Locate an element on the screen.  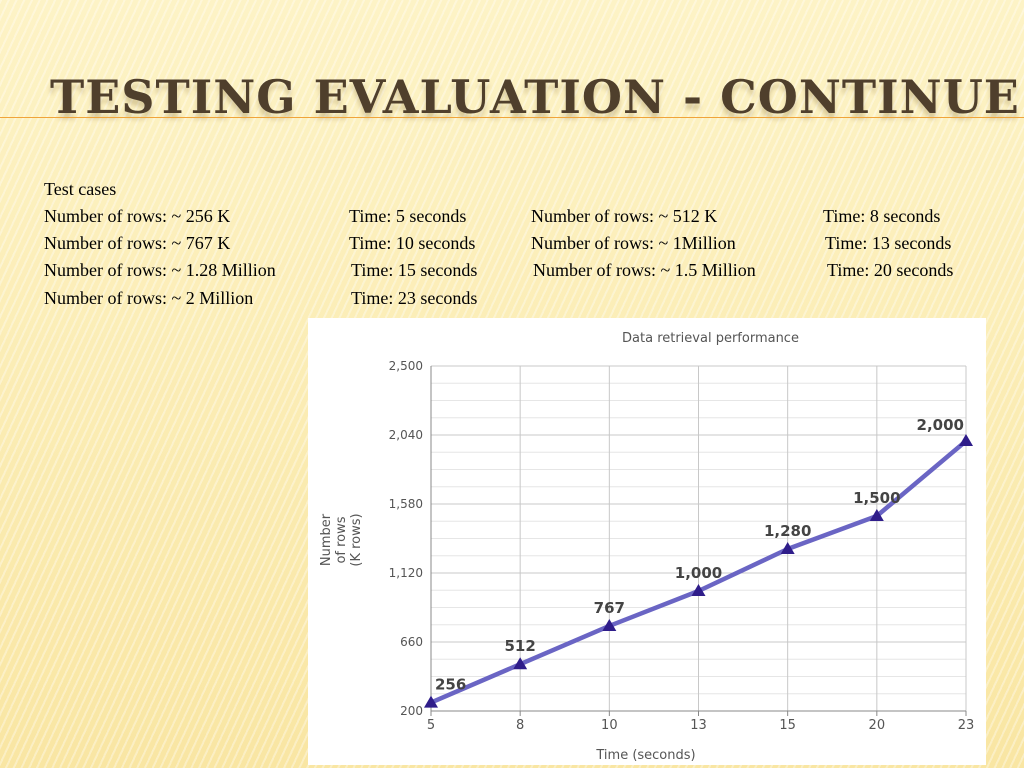
y-tick-label: 660 is located at coordinates (411, 642).